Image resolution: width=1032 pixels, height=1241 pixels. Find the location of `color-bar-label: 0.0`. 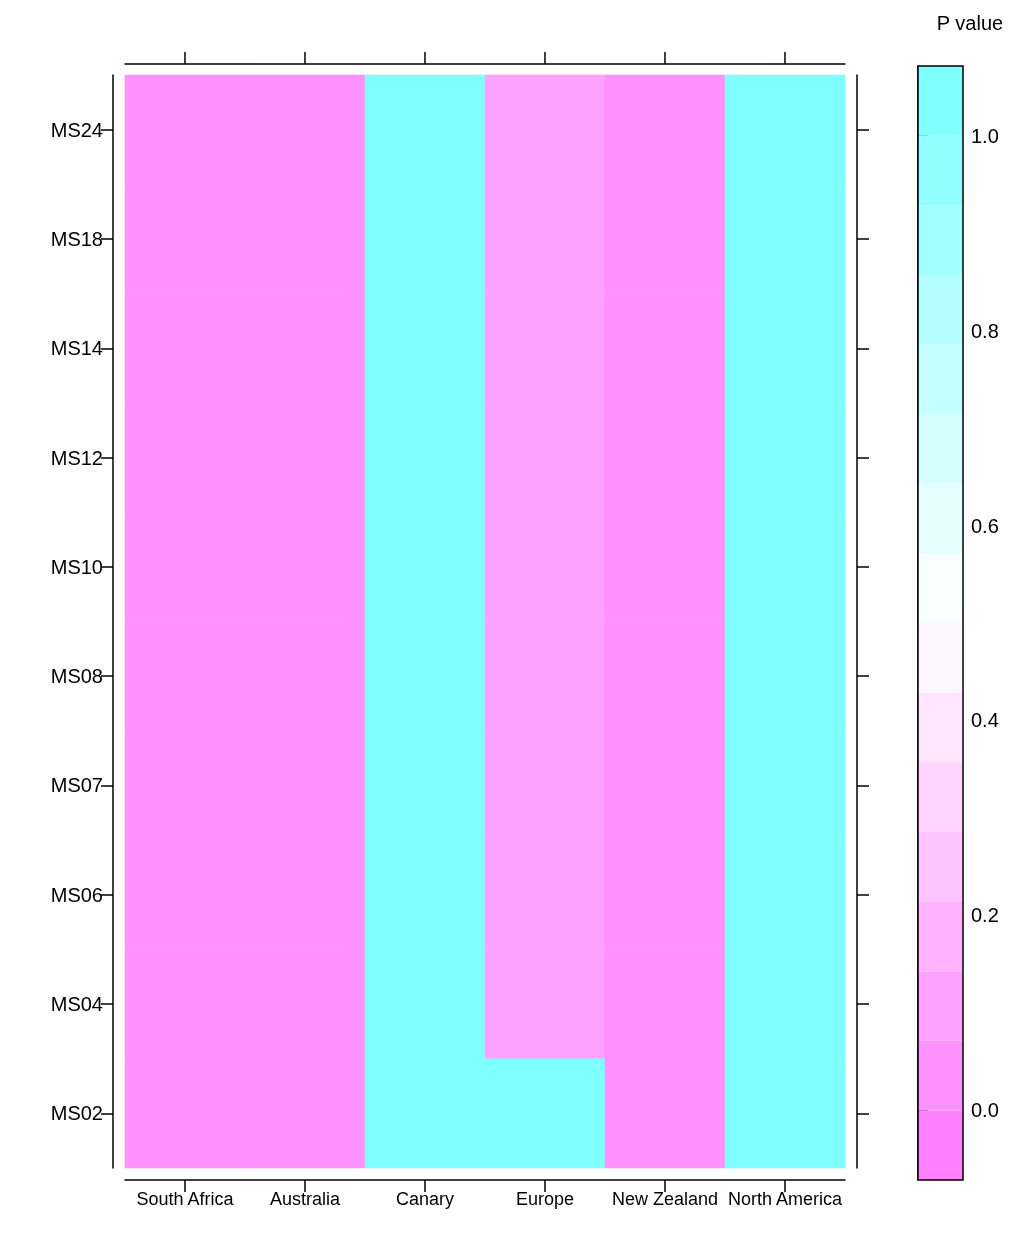

color-bar-label: 0.0 is located at coordinates (985, 1110).